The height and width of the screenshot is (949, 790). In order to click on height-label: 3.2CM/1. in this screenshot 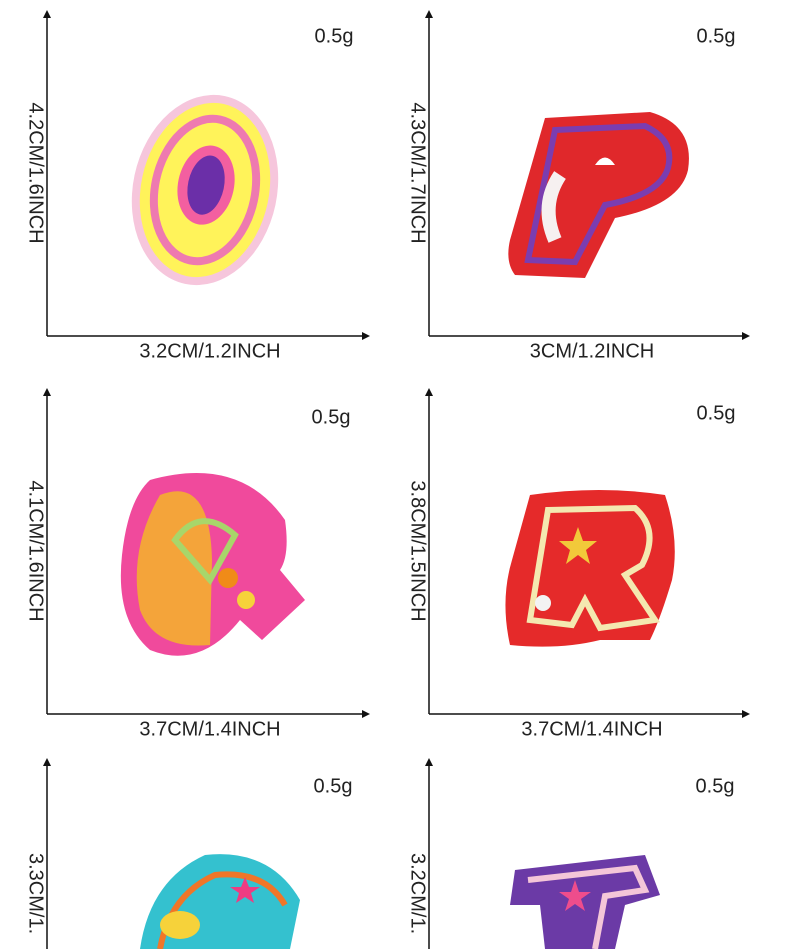, I will do `click(418, 893)`.